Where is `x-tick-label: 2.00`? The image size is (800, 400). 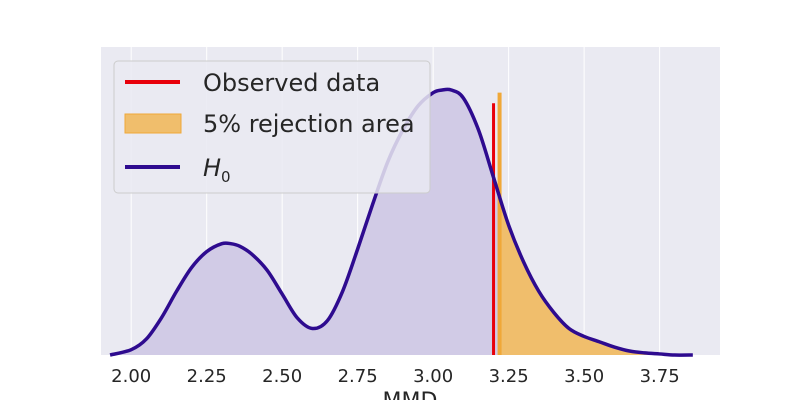
x-tick-label: 2.00 is located at coordinates (131, 376).